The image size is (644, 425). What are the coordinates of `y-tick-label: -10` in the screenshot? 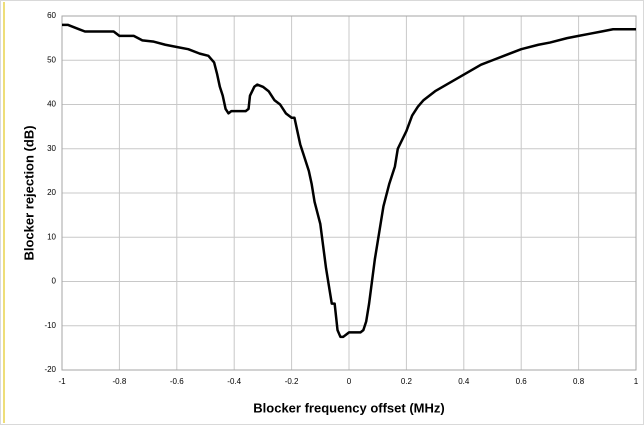 It's located at (50, 325).